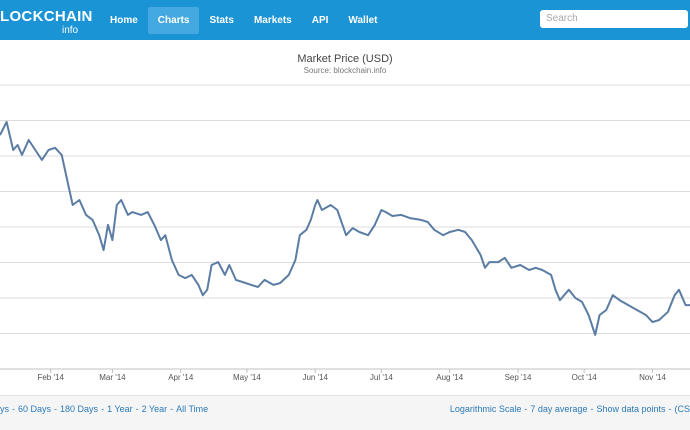 Image resolution: width=690 pixels, height=430 pixels. I want to click on link: 60 Days, so click(35, 409).